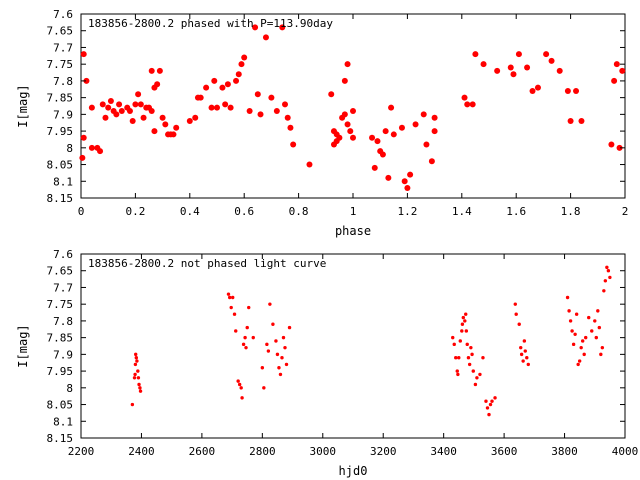  I want to click on unphased-chart-title: 183856-2800.2 not phased light curve, so click(207, 263).